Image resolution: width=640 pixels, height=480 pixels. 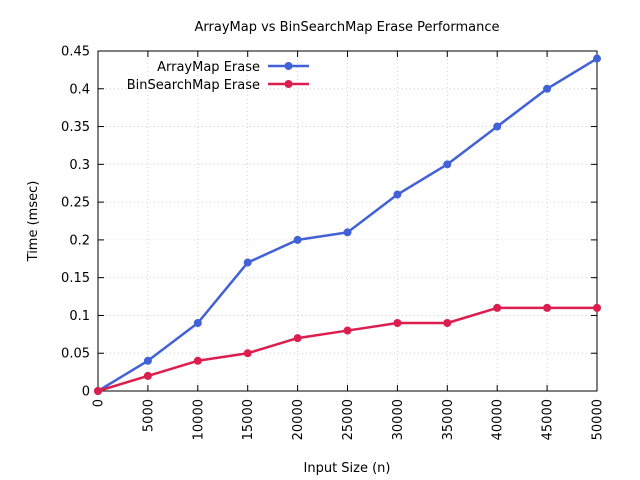 What do you see at coordinates (75, 127) in the screenshot?
I see `y-tick-label: 0.35` at bounding box center [75, 127].